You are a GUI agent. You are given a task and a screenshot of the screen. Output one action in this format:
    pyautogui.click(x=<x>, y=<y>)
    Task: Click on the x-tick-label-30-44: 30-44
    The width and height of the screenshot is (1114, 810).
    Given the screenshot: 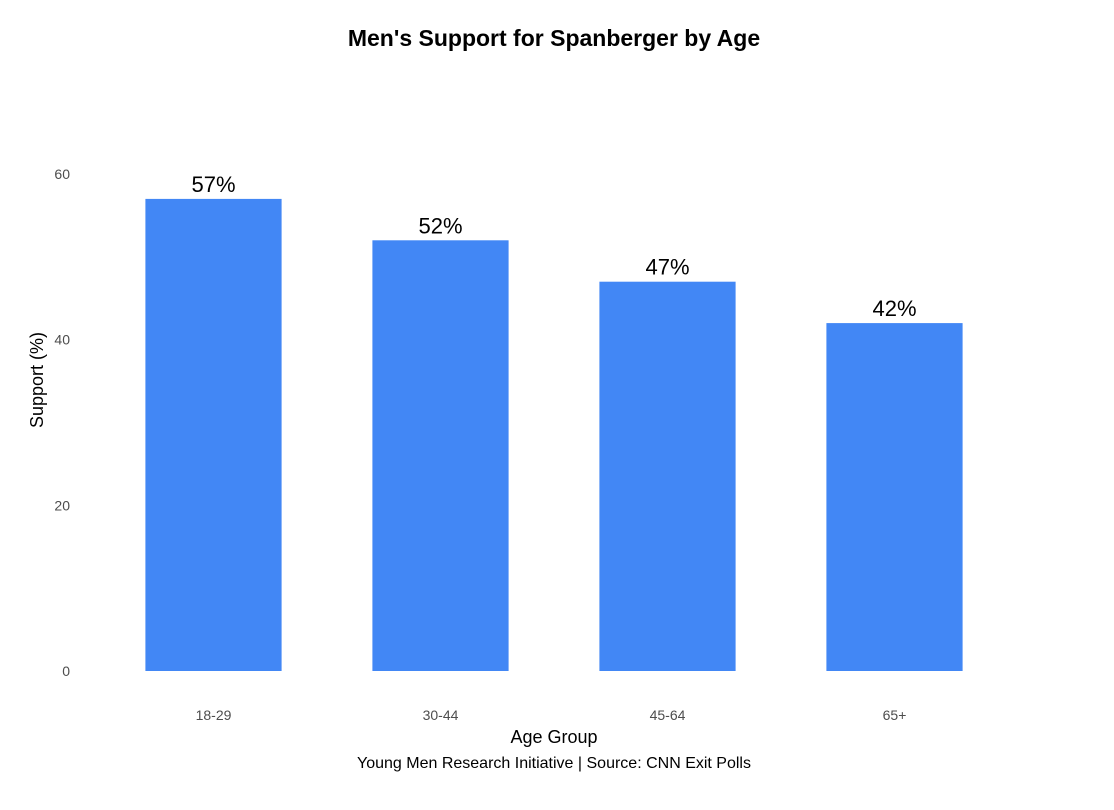 What is the action you would take?
    pyautogui.click(x=441, y=715)
    